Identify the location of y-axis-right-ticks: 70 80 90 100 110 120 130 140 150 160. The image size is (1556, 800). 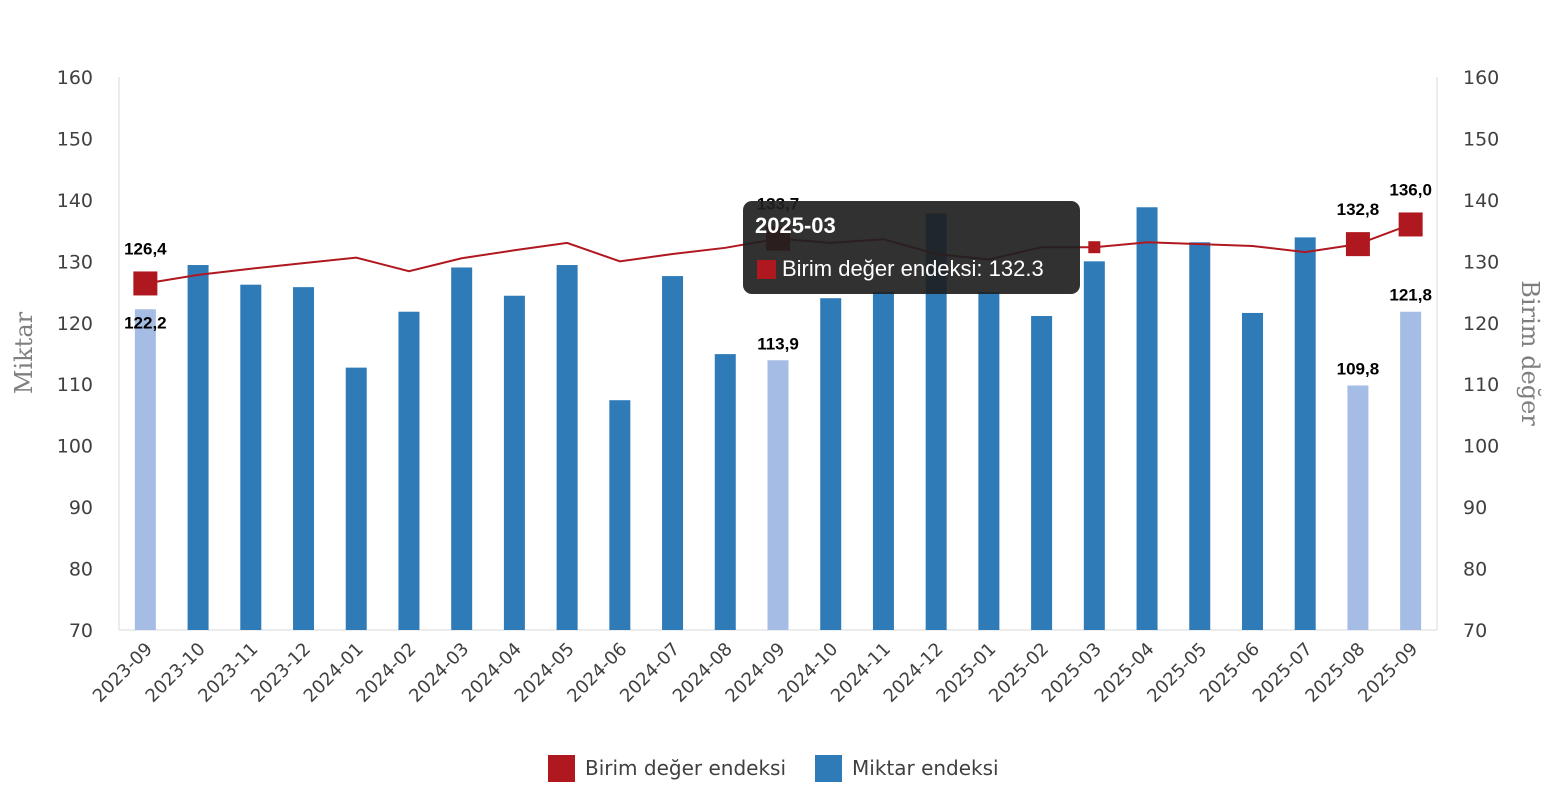
(1481, 354).